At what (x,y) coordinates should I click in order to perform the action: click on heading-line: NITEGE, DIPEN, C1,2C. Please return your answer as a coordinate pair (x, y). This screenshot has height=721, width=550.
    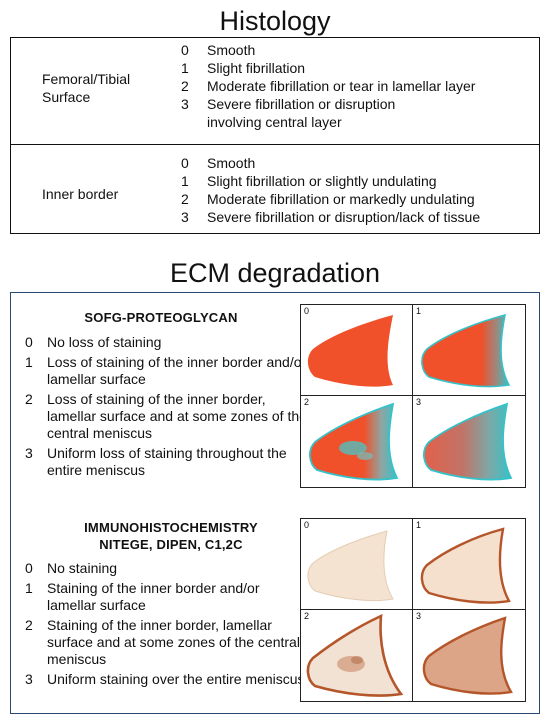
    Looking at the image, I should click on (171, 544).